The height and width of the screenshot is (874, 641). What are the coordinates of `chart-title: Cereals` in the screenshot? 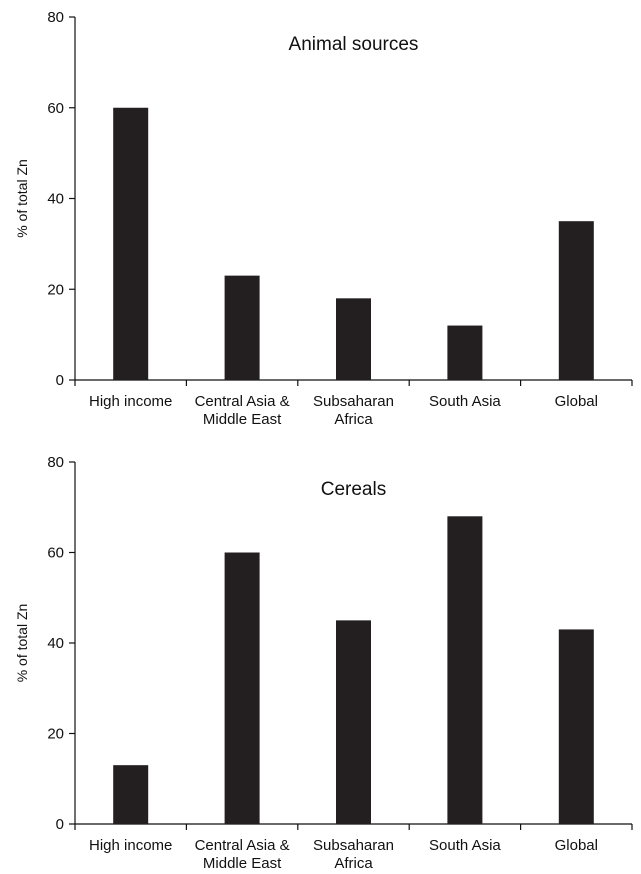 It's located at (353, 489).